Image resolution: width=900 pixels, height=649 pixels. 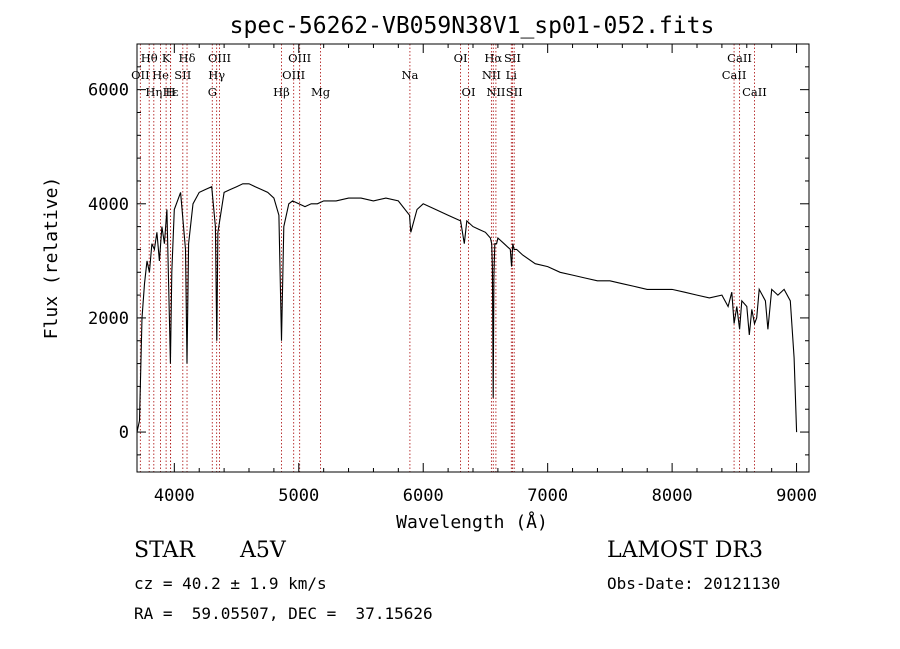 I want to click on line-marker-label-3: Hη, so click(x=153, y=92).